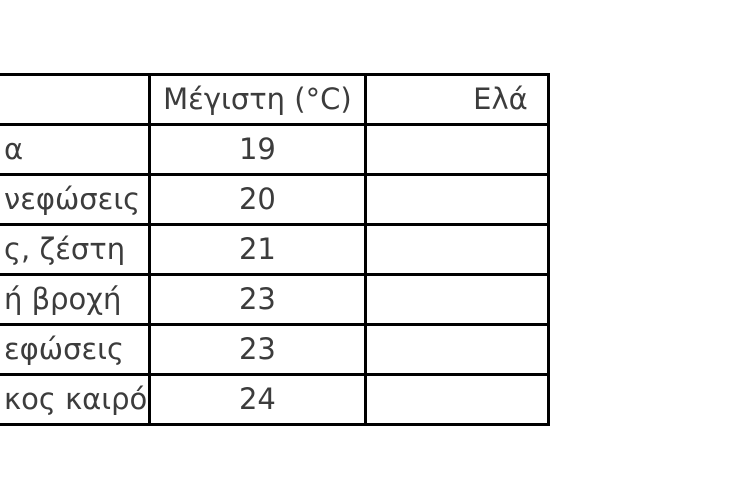 This screenshot has width=750, height=502. I want to click on table-row: α 19, so click(275, 149).